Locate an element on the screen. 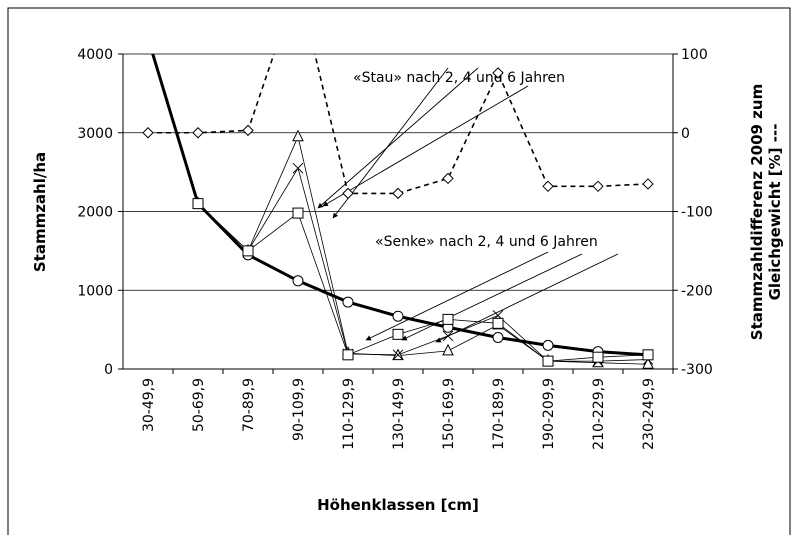 This screenshot has width=801, height=539. x-axis-title: Höhenklassen [cm] is located at coordinates (398, 505).